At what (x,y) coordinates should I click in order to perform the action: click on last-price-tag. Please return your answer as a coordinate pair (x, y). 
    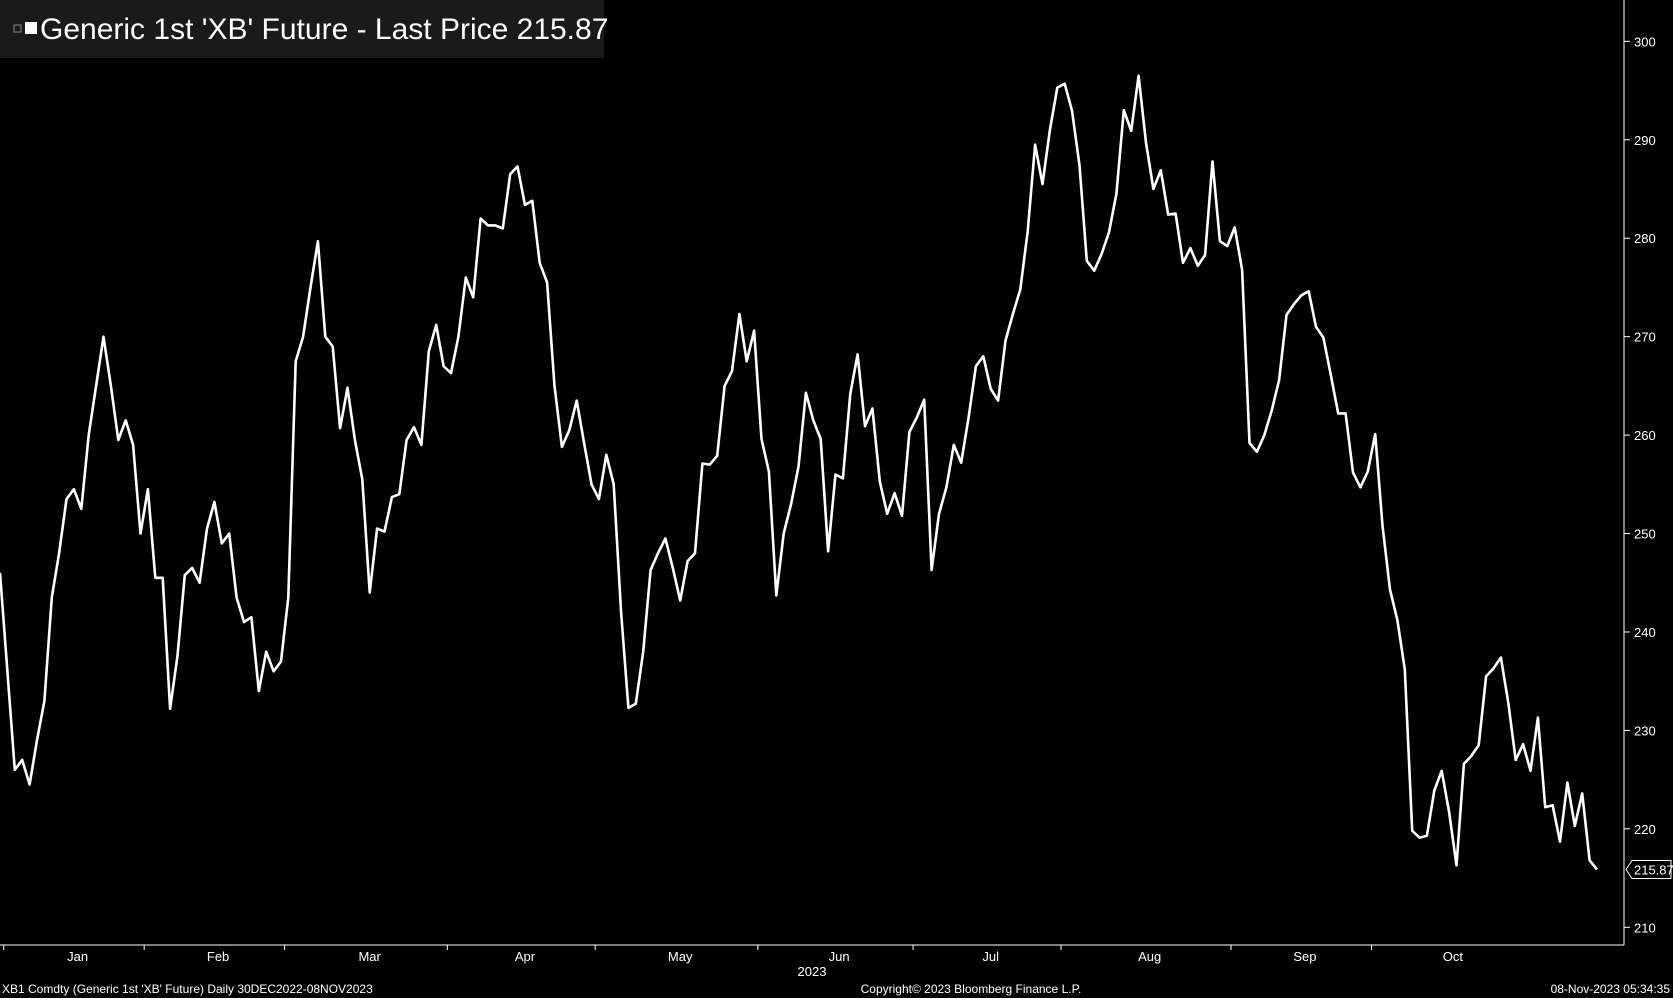
    Looking at the image, I should click on (1648, 869).